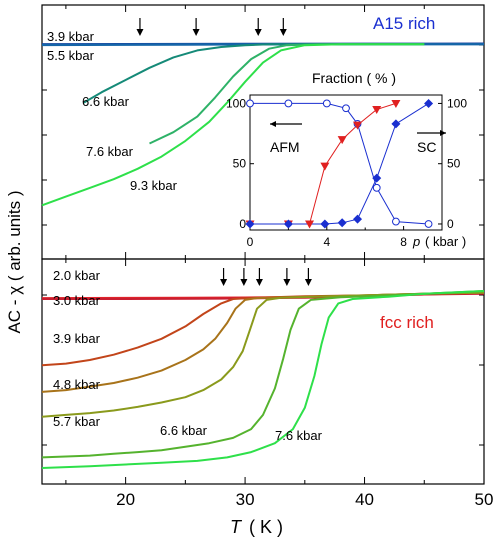 This screenshot has width=501, height=549. I want to click on x-axis-label-unit: ( K ), so click(266, 527).